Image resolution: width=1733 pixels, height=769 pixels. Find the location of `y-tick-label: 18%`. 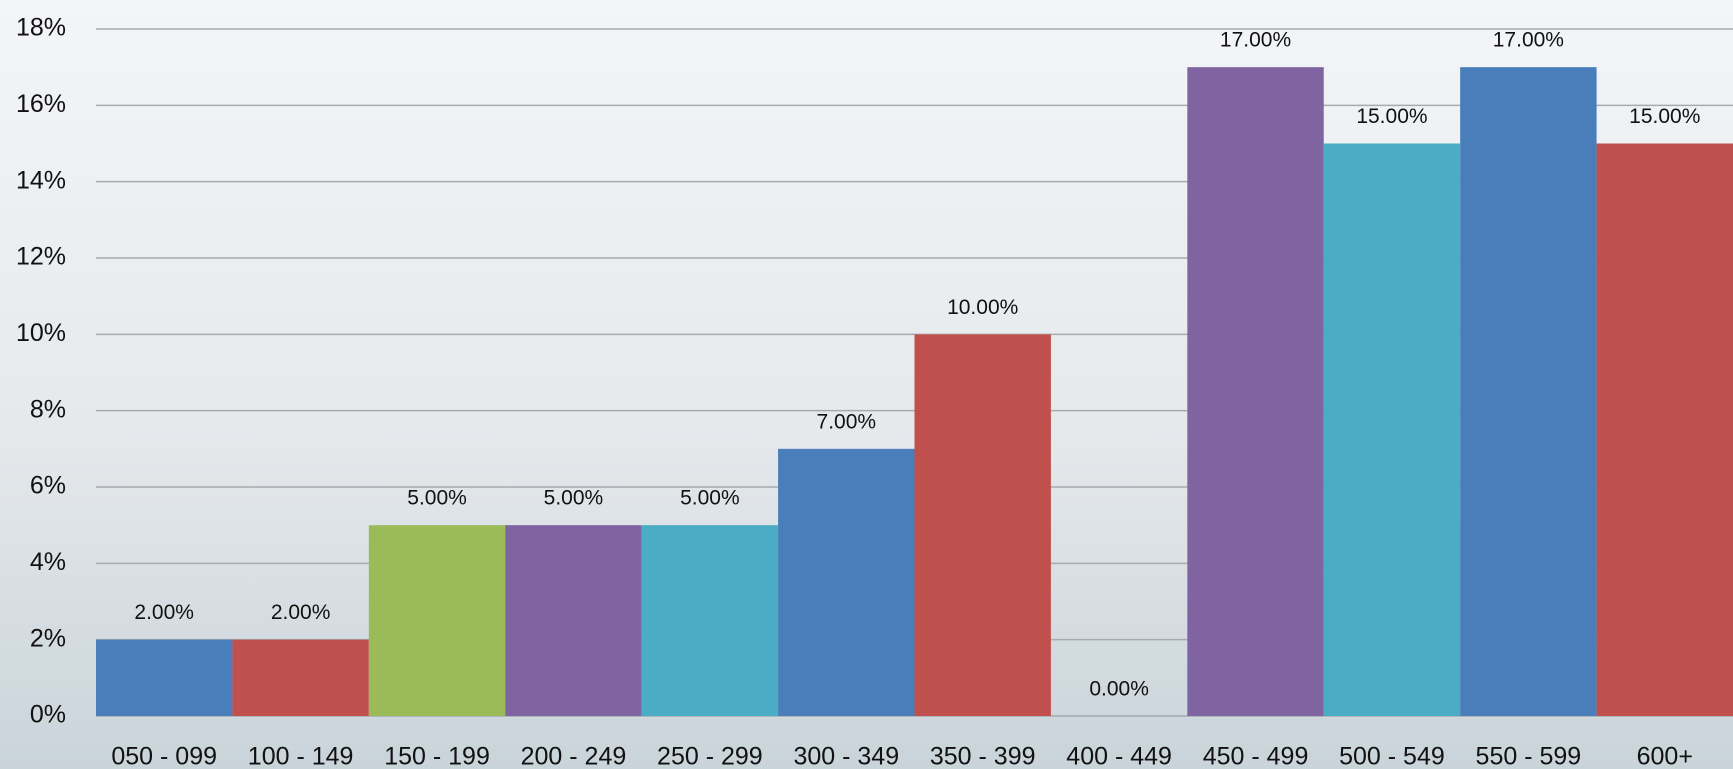

y-tick-label: 18% is located at coordinates (41, 28).